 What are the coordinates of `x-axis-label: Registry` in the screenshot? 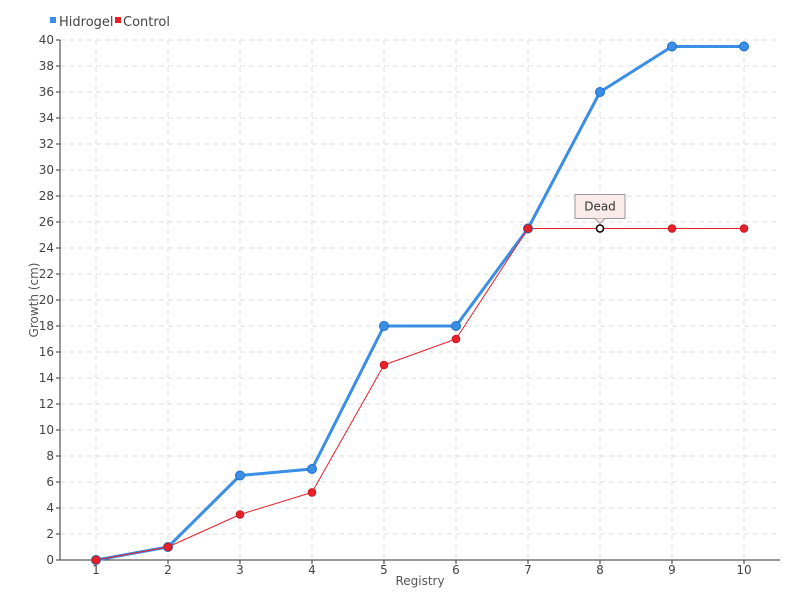 It's located at (419, 581).